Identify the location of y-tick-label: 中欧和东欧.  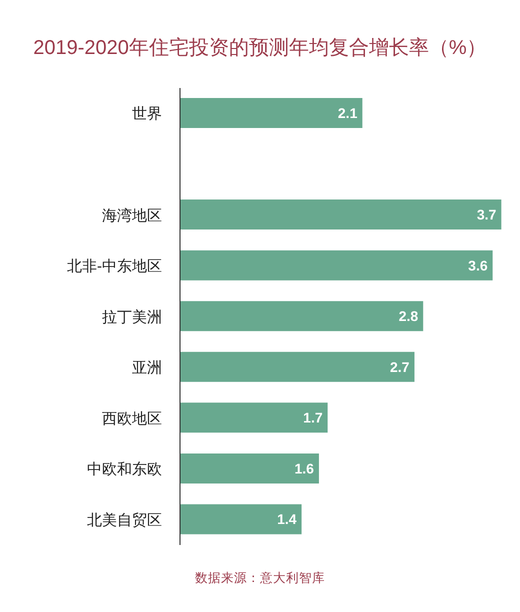
(124, 469).